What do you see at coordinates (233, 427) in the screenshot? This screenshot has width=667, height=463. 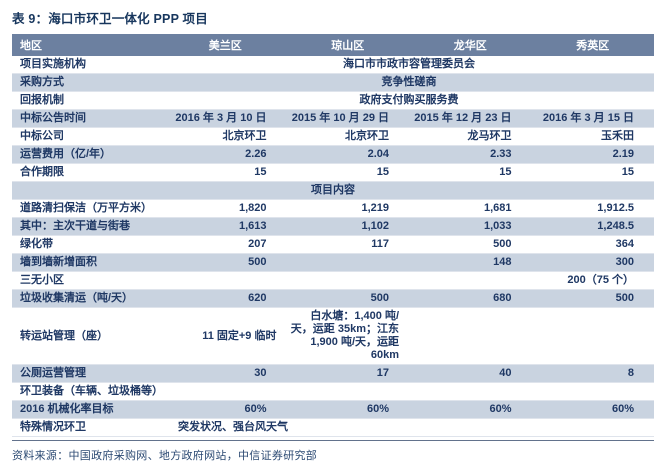 I see `span-value: 突发状况、强台风天气` at bounding box center [233, 427].